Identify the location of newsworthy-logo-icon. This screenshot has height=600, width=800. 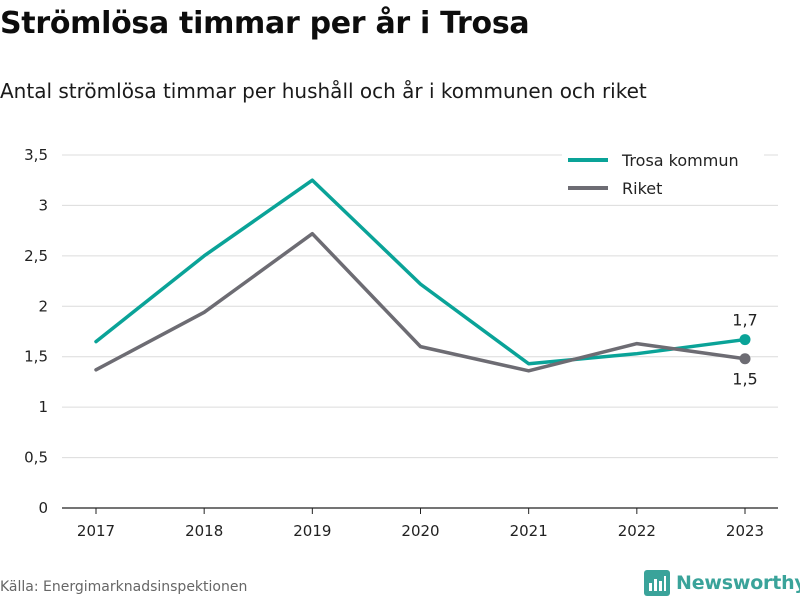
(657, 583).